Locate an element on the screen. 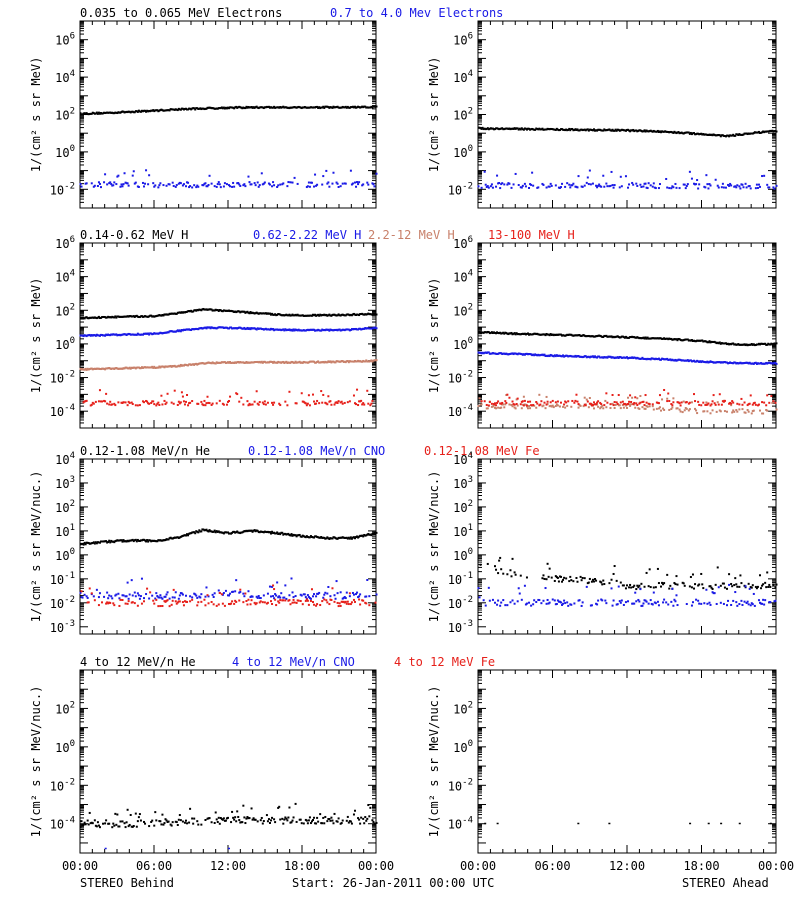  y-tick-label: 10⁶ is located at coordinates (65, 243).